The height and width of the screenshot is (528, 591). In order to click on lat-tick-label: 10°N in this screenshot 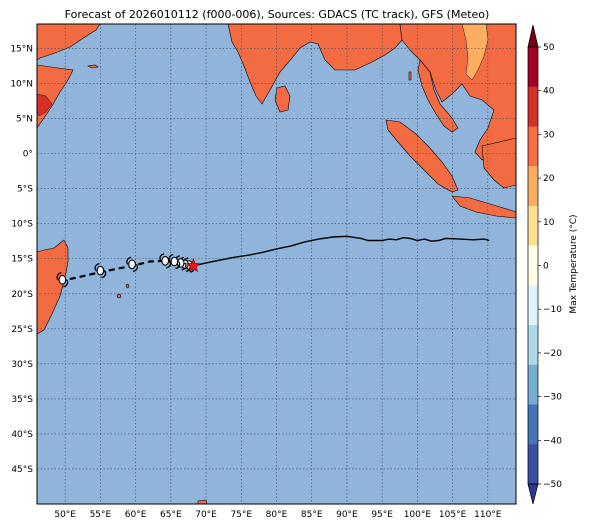, I will do `click(21, 85)`.